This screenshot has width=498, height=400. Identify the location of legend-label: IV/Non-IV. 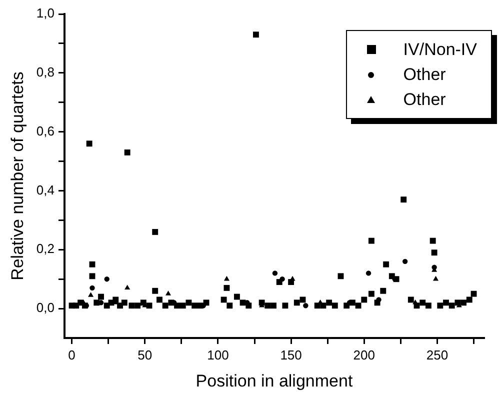
(440, 50).